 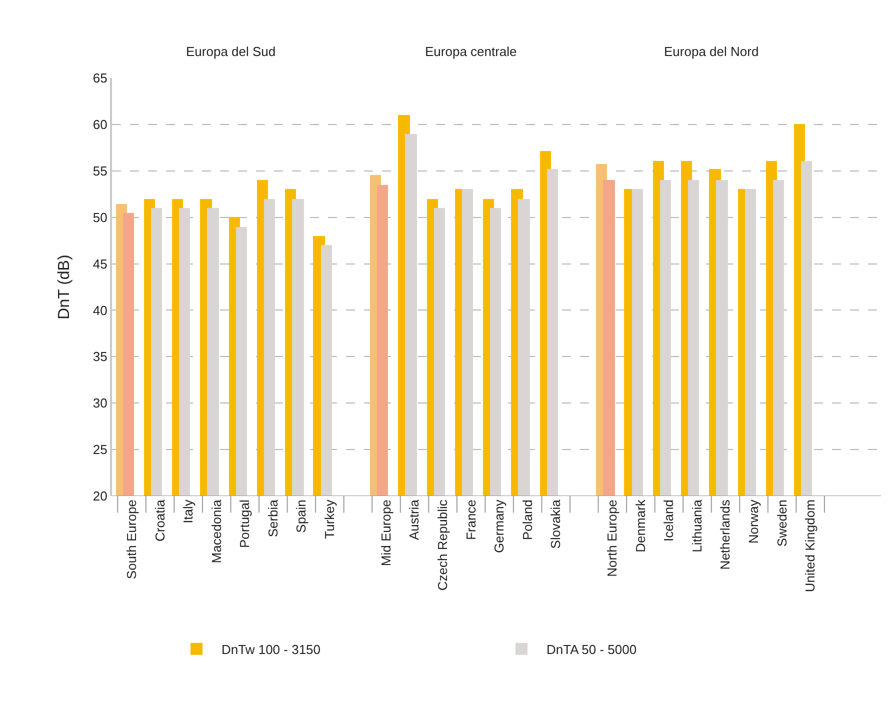 I want to click on x-tick-label: Denmark, so click(x=640, y=525).